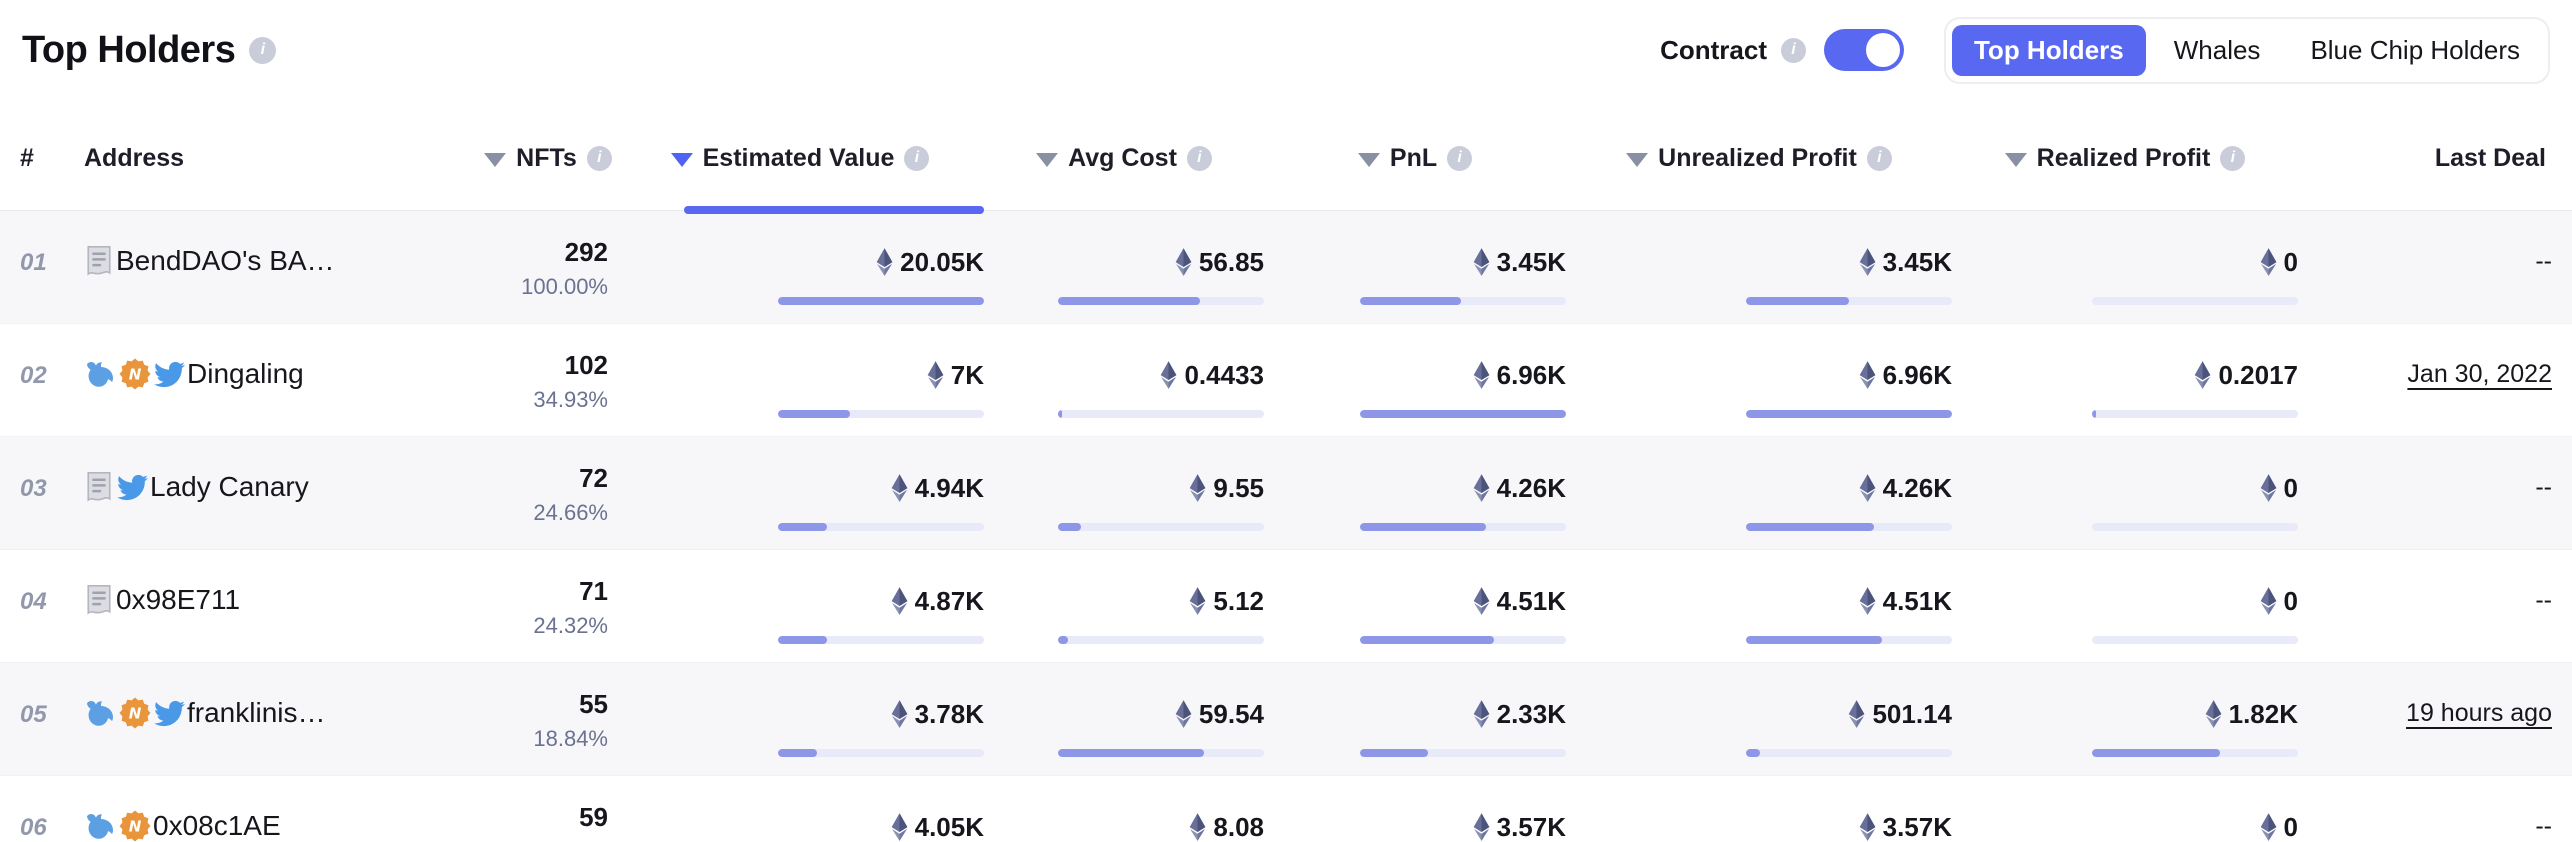 The image size is (2572, 842). I want to click on last-deal-cell: Jan 30, 2022, so click(2425, 380).